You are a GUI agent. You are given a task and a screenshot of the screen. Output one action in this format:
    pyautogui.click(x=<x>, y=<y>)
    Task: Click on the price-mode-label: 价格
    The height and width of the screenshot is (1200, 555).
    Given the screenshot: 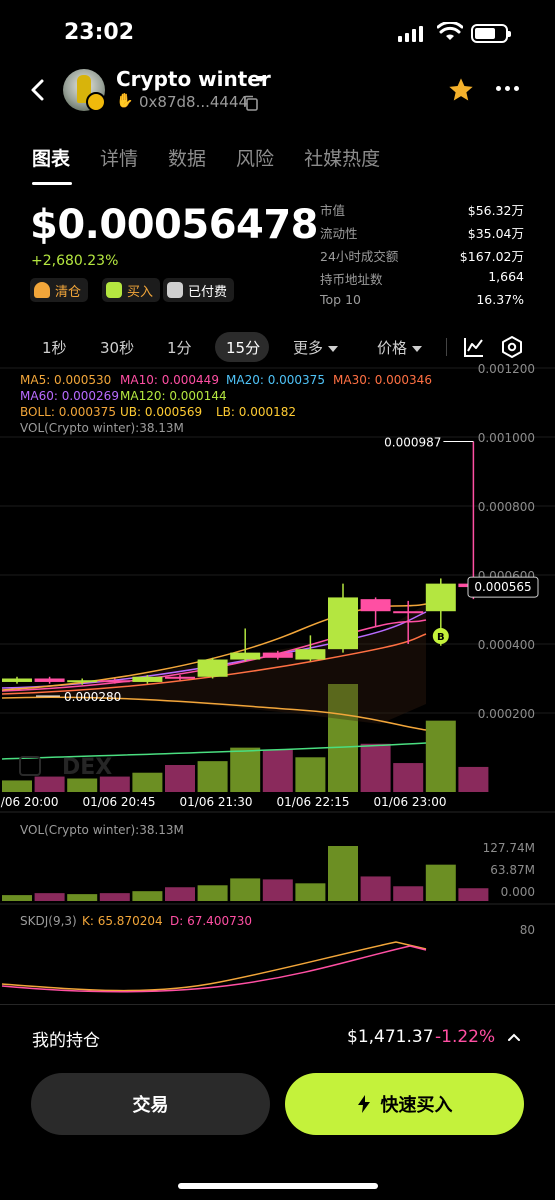 What is the action you would take?
    pyautogui.click(x=392, y=348)
    